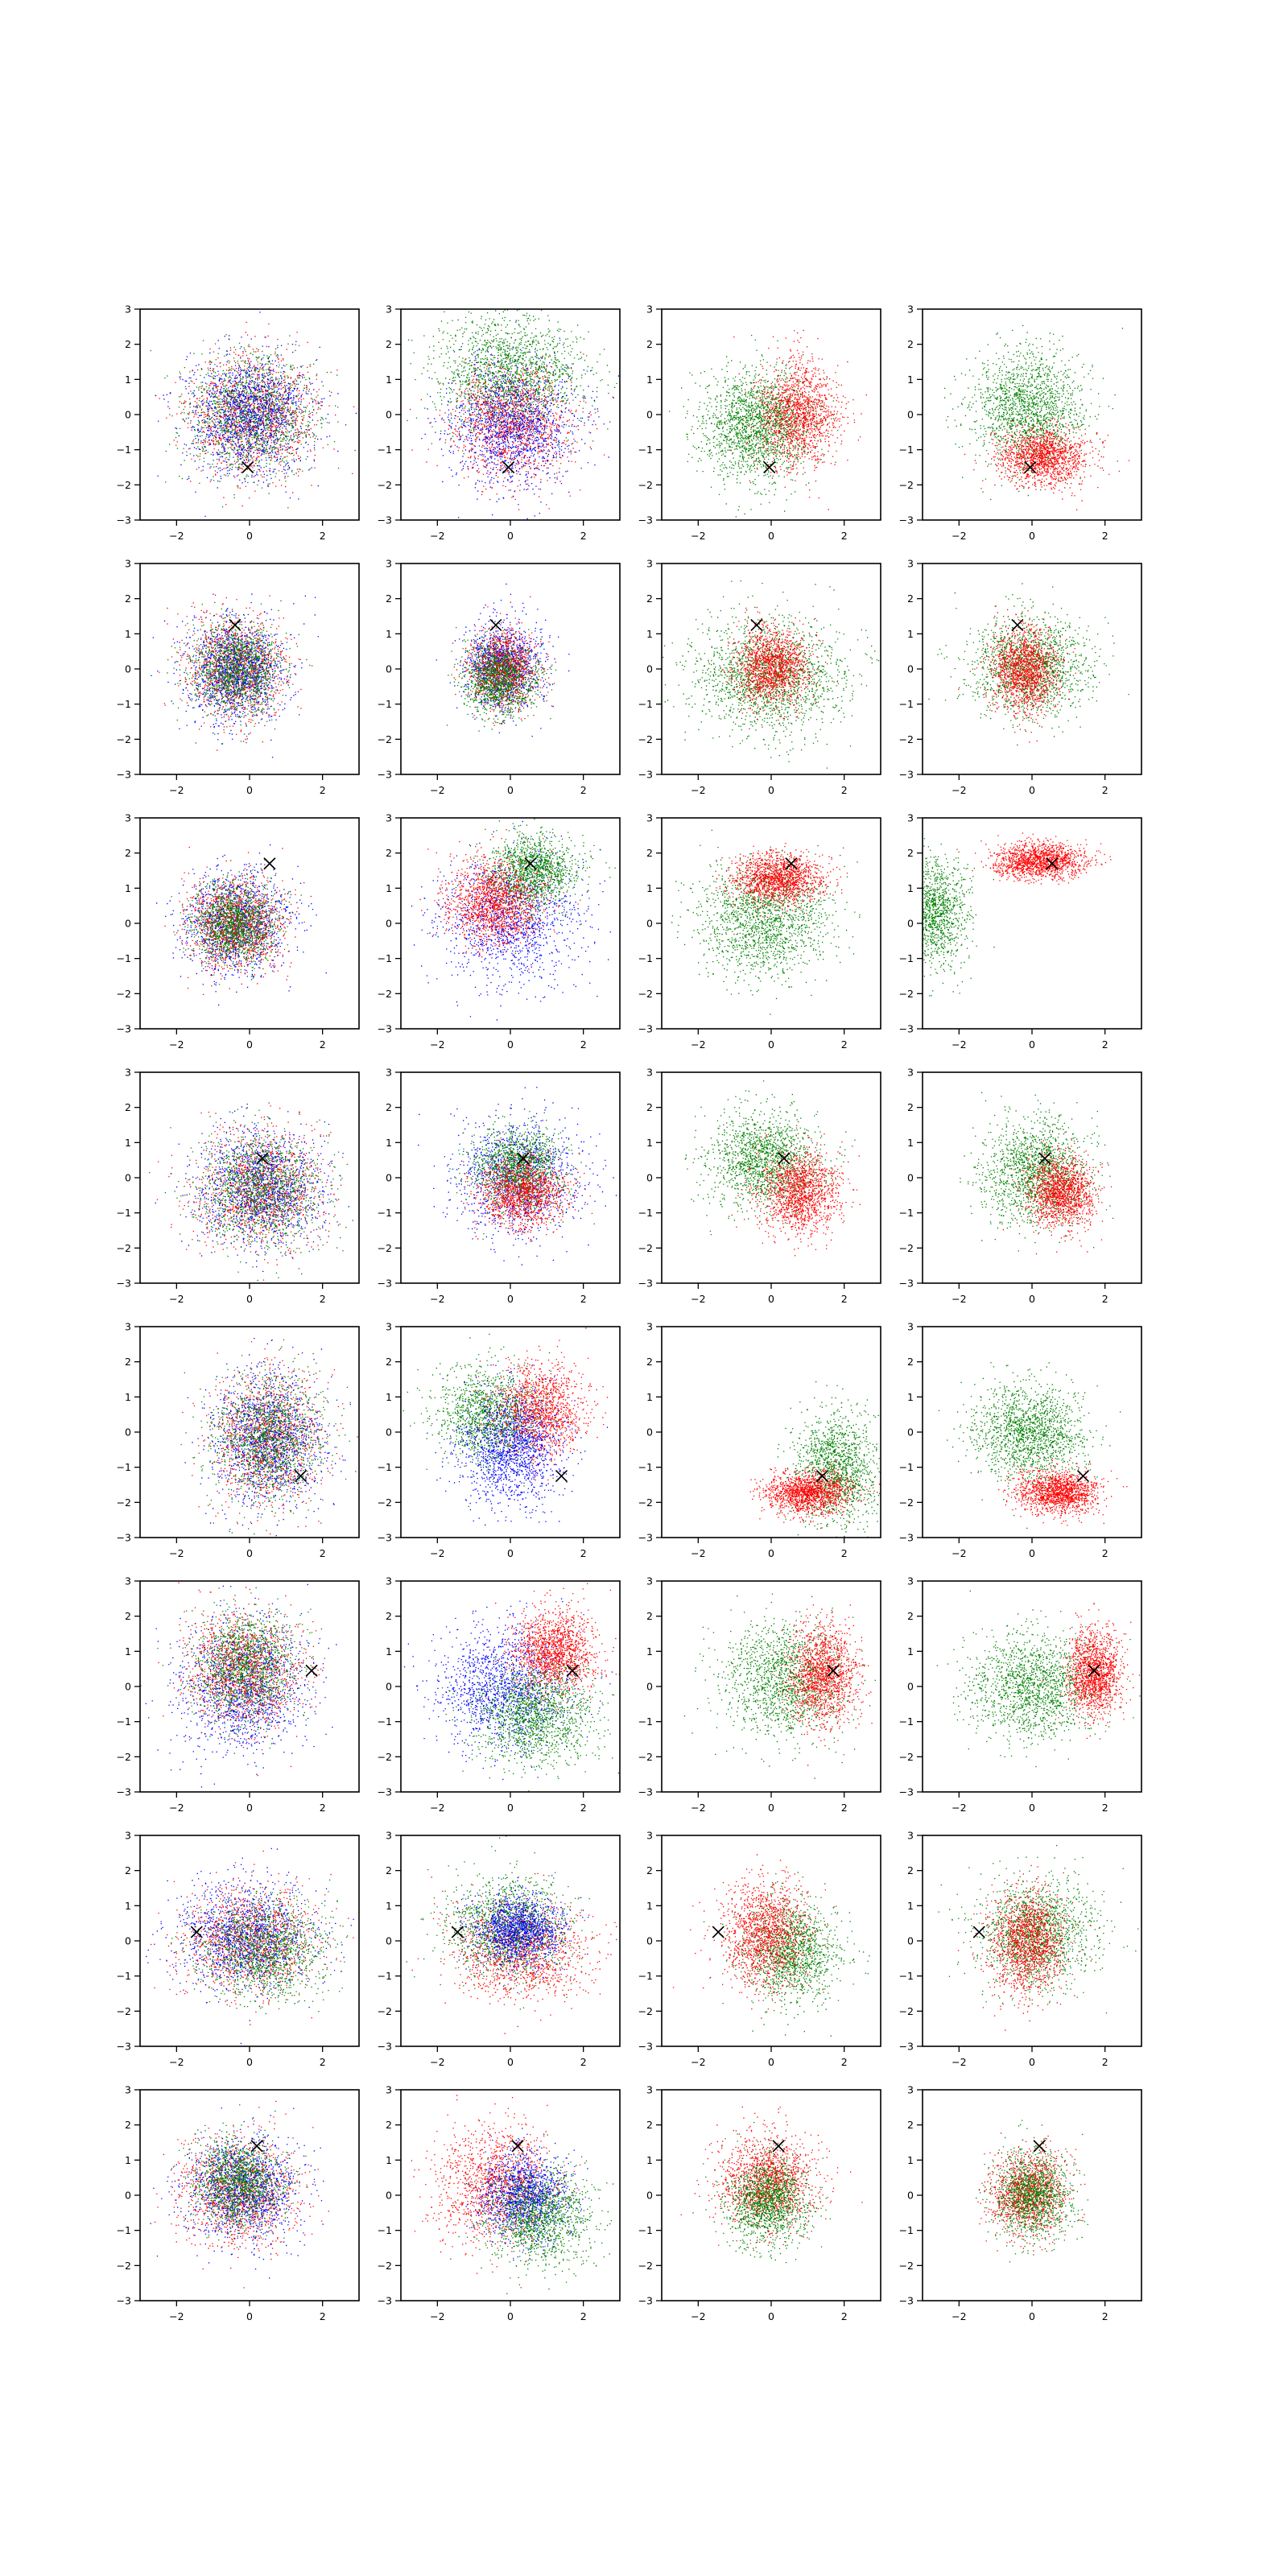 The width and height of the screenshot is (1288, 2576). Describe the element at coordinates (250, 1945) in the screenshot. I see `scatter-series-series_c-r7-c1` at that location.